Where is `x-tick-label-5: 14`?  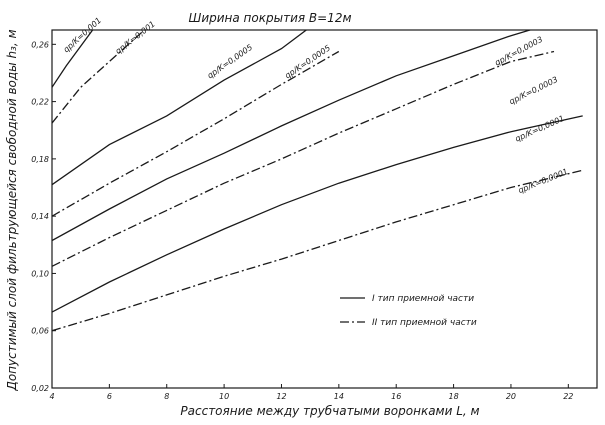
x-tick-label-5: 14 is located at coordinates (339, 396).